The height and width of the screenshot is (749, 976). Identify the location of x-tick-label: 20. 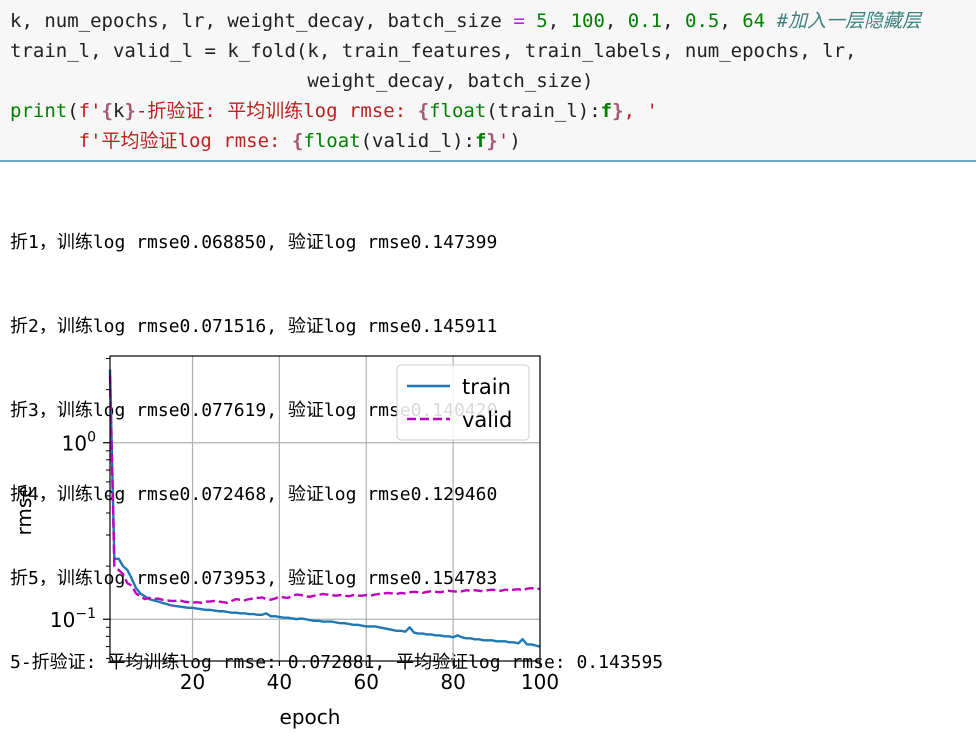
(192, 682).